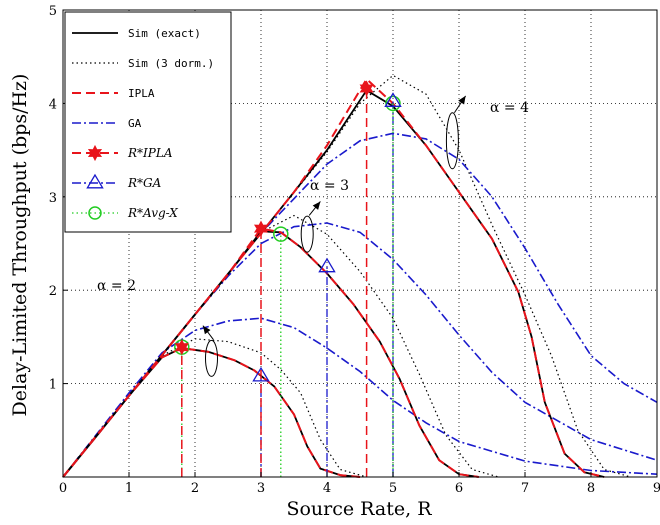 The height and width of the screenshot is (525, 660). Describe the element at coordinates (656, 488) in the screenshot. I see `x-tick-label: 9` at that location.